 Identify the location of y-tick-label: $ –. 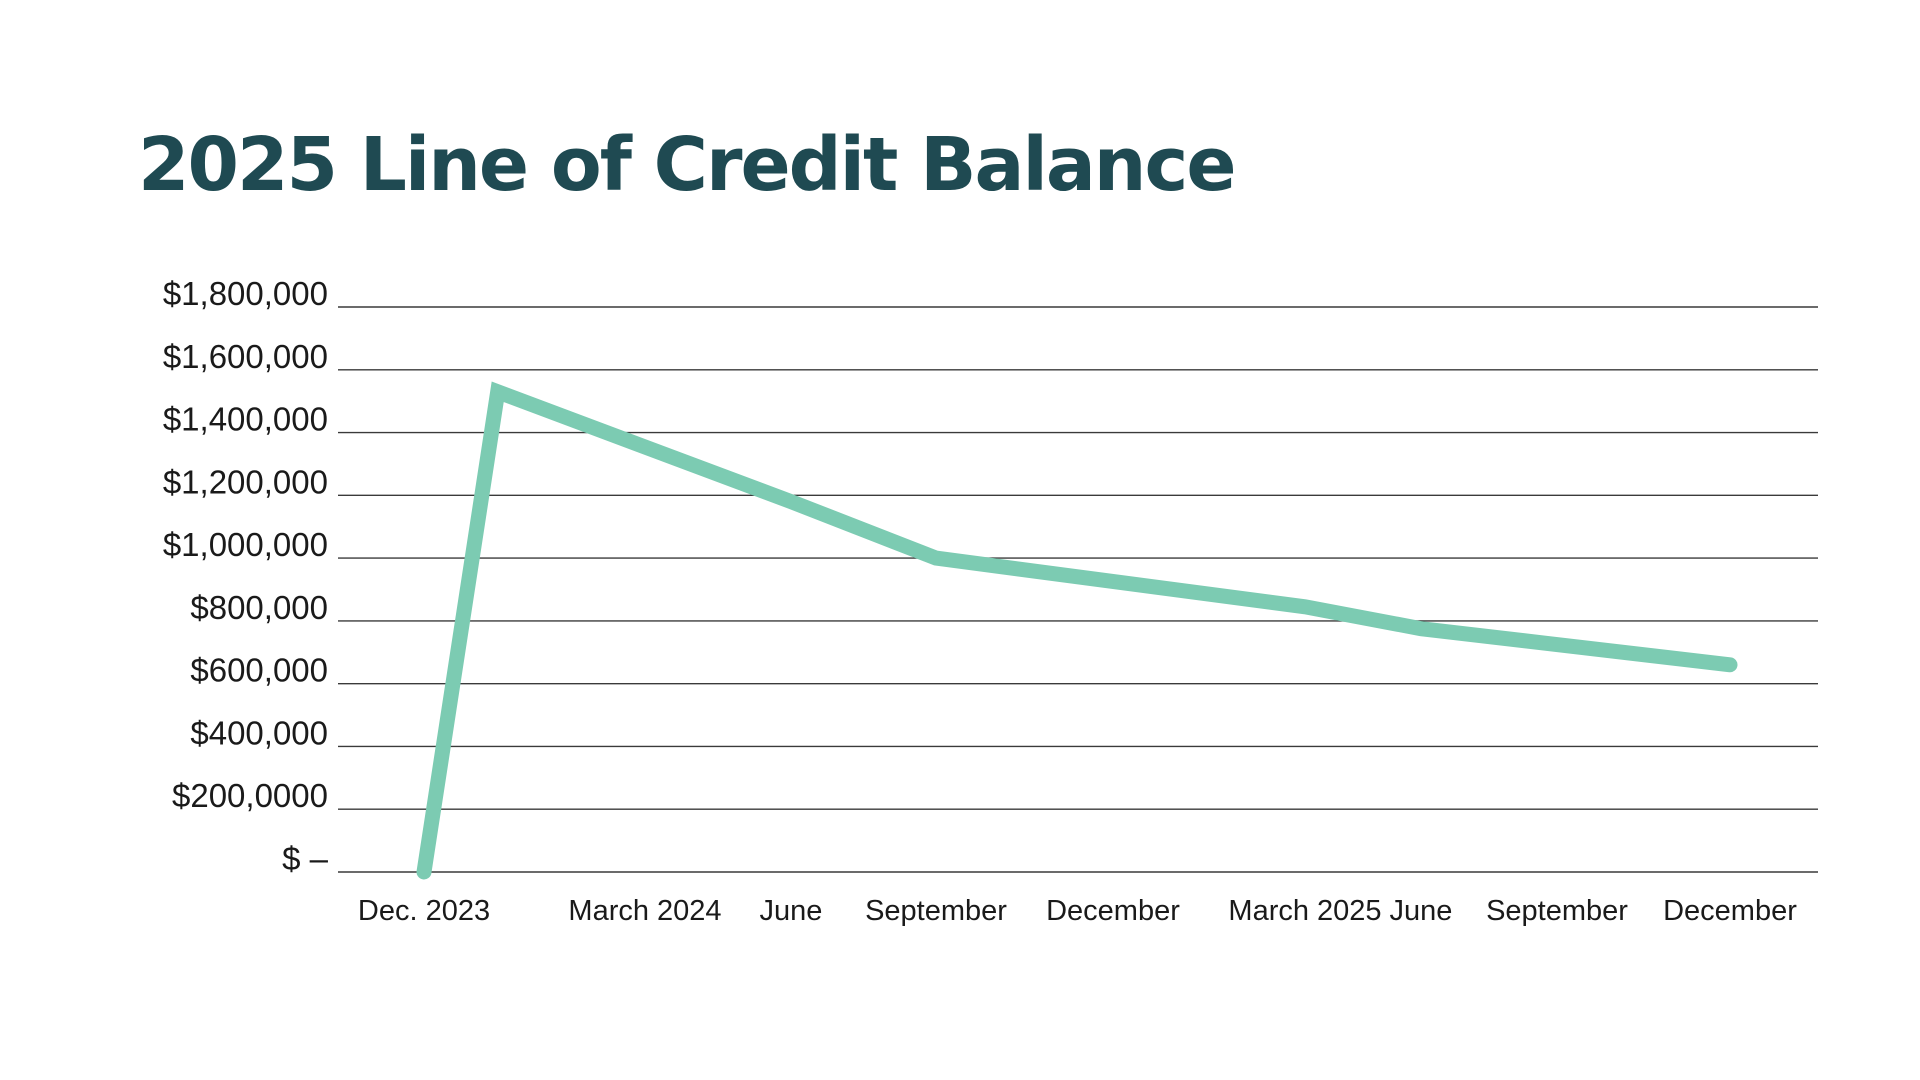
(305, 858).